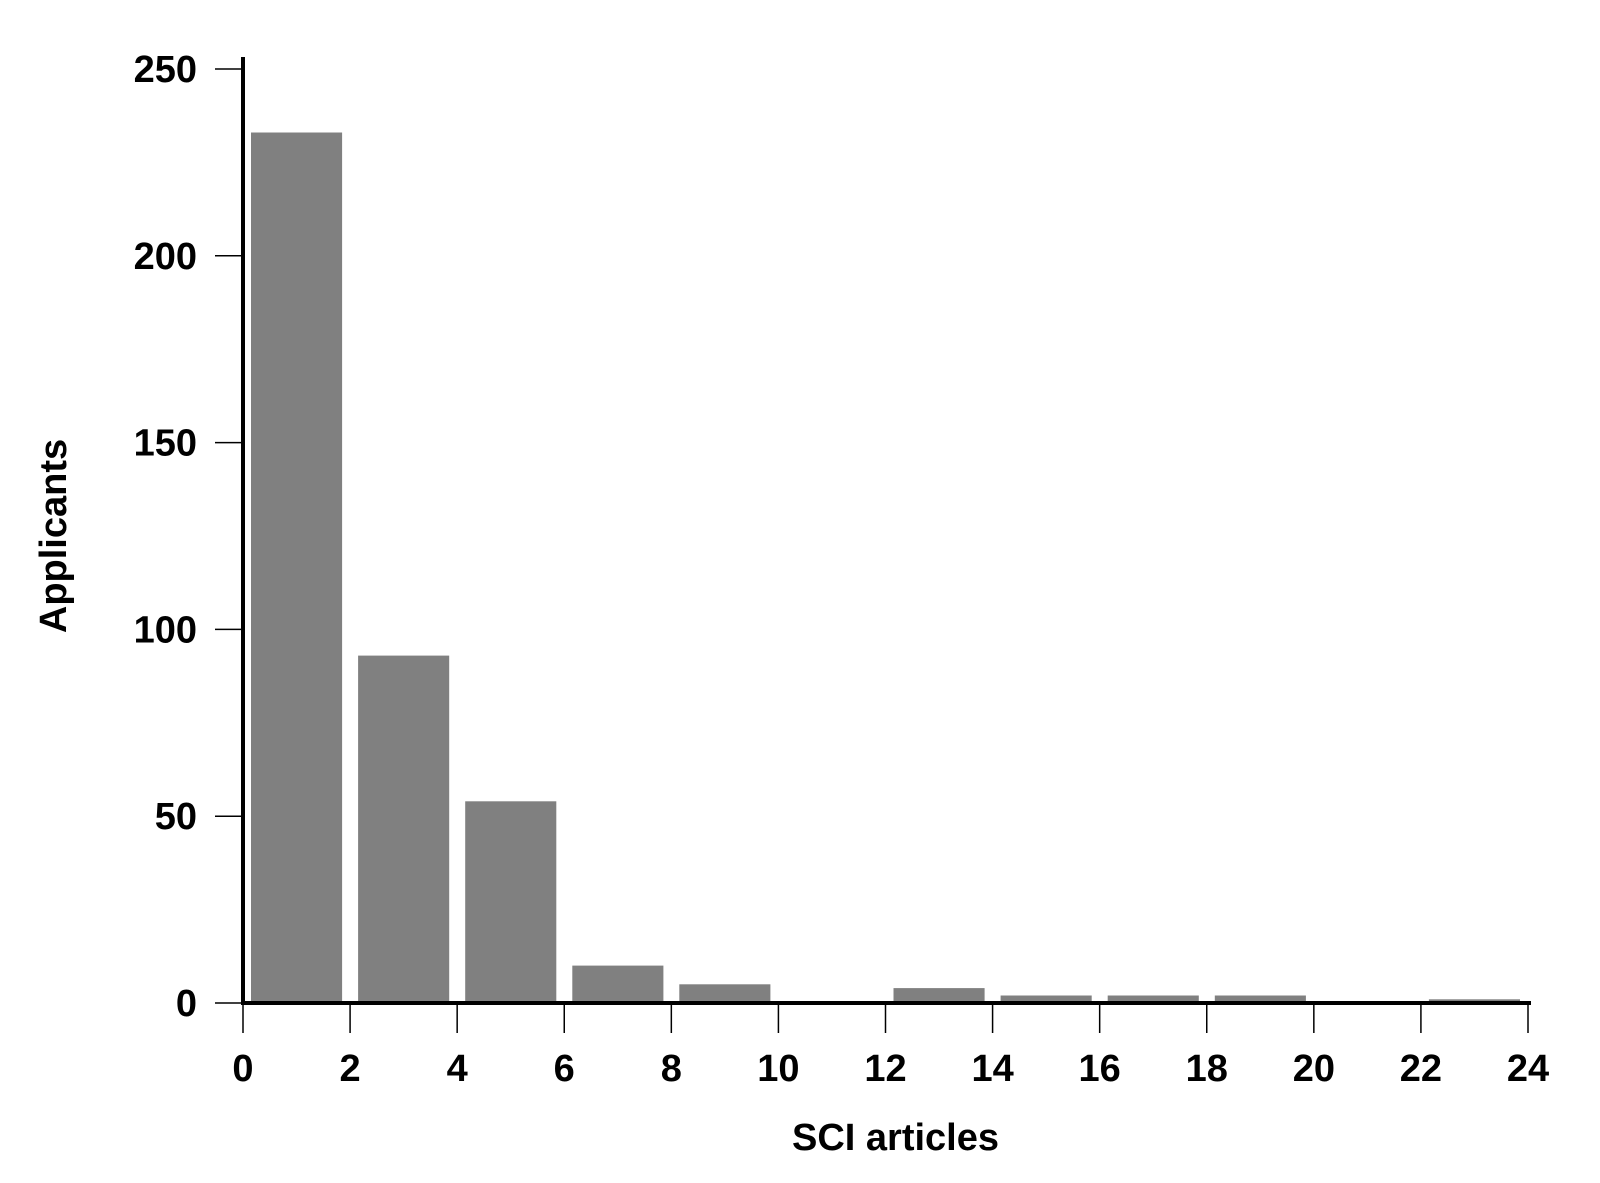  Describe the element at coordinates (778, 1069) in the screenshot. I see `x-tick-label-10: 10` at that location.